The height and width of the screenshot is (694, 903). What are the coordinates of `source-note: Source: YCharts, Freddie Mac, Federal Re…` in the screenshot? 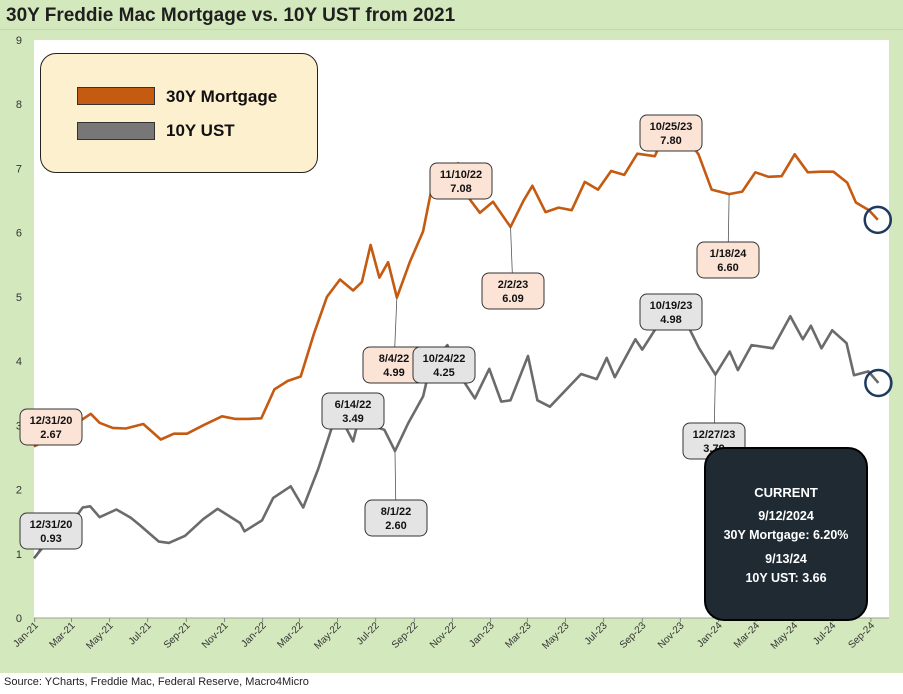 It's located at (156, 682).